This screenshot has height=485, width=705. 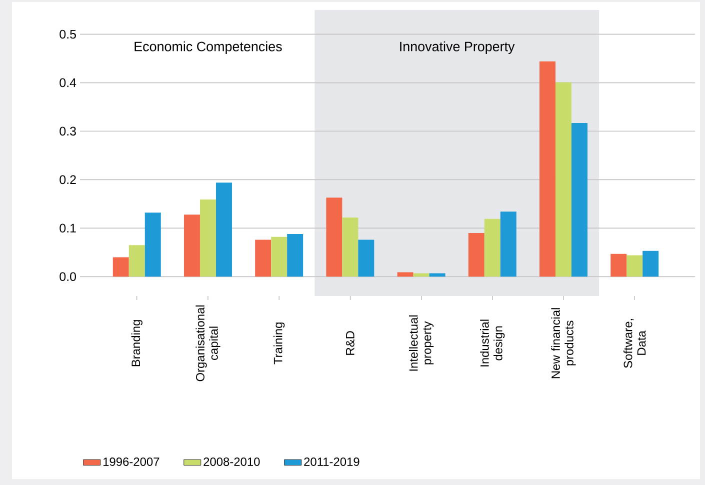 I want to click on band-label: Innovative Property, so click(x=457, y=47).